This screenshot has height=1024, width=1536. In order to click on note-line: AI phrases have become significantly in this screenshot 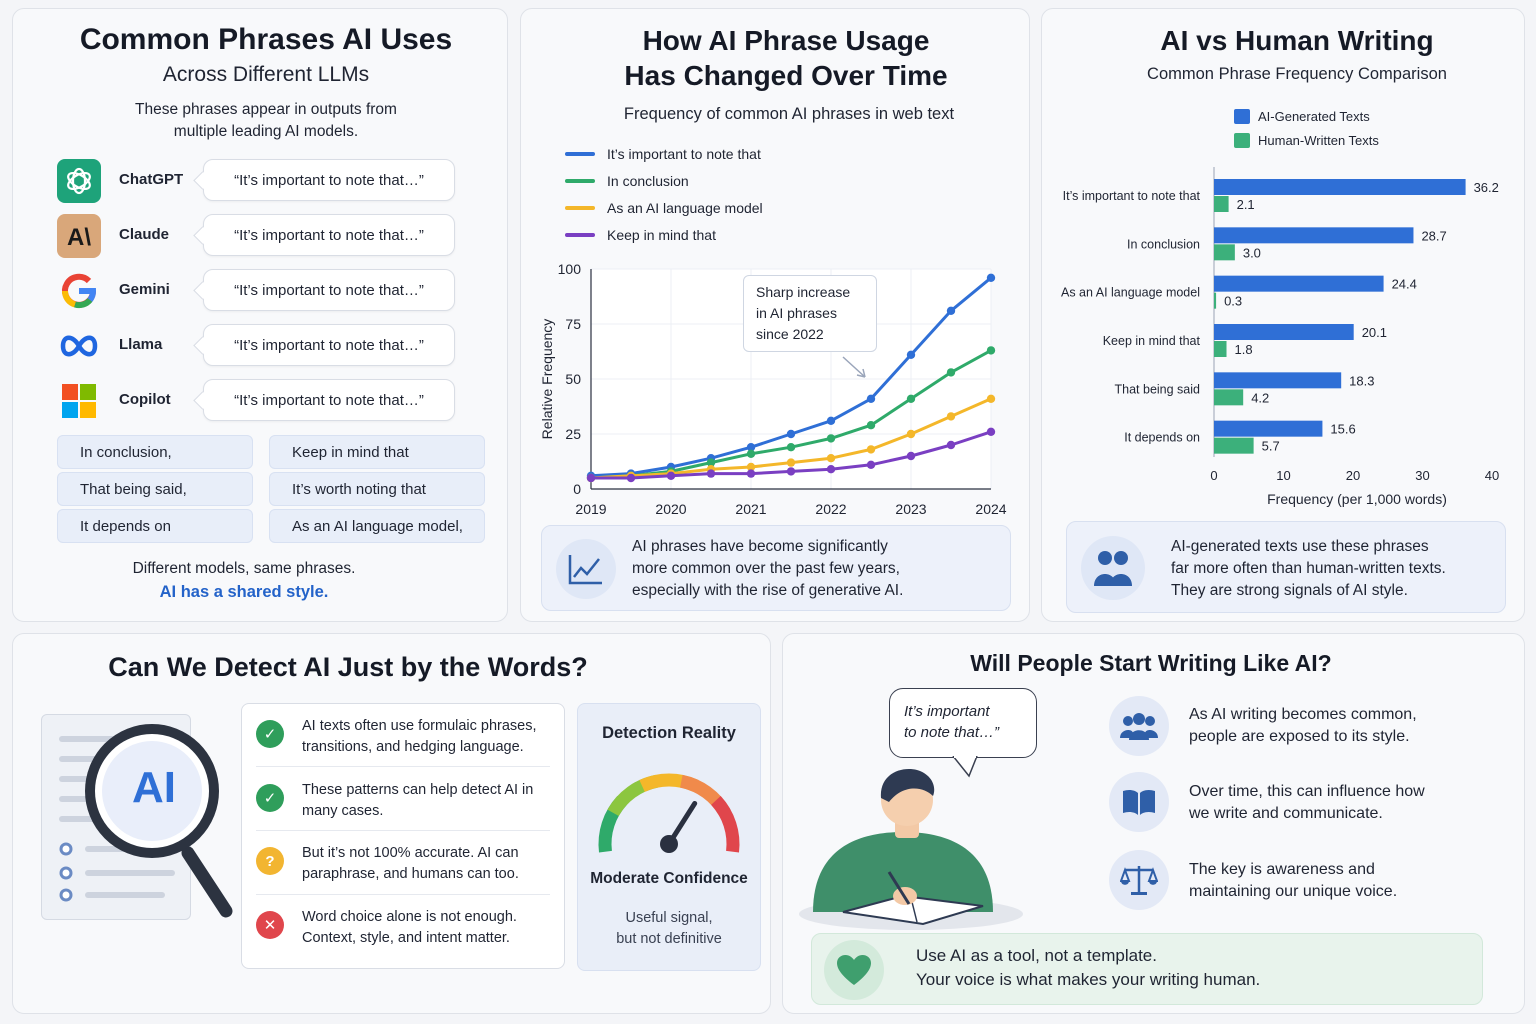, I will do `click(760, 546)`.